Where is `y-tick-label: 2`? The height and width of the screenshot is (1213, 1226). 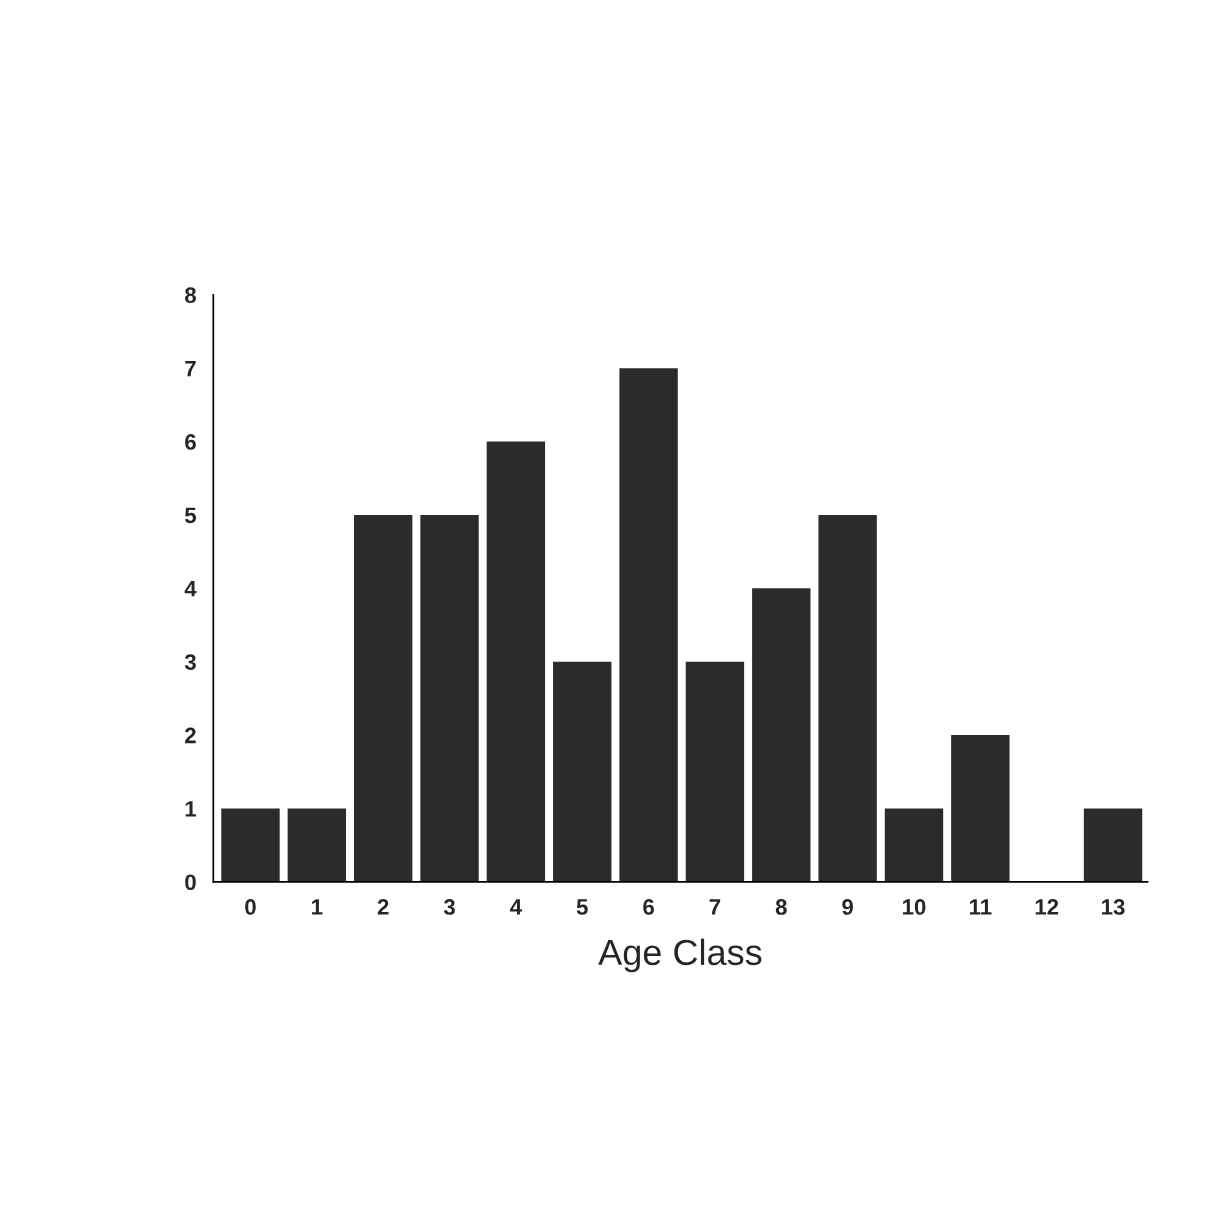 y-tick-label: 2 is located at coordinates (190, 735).